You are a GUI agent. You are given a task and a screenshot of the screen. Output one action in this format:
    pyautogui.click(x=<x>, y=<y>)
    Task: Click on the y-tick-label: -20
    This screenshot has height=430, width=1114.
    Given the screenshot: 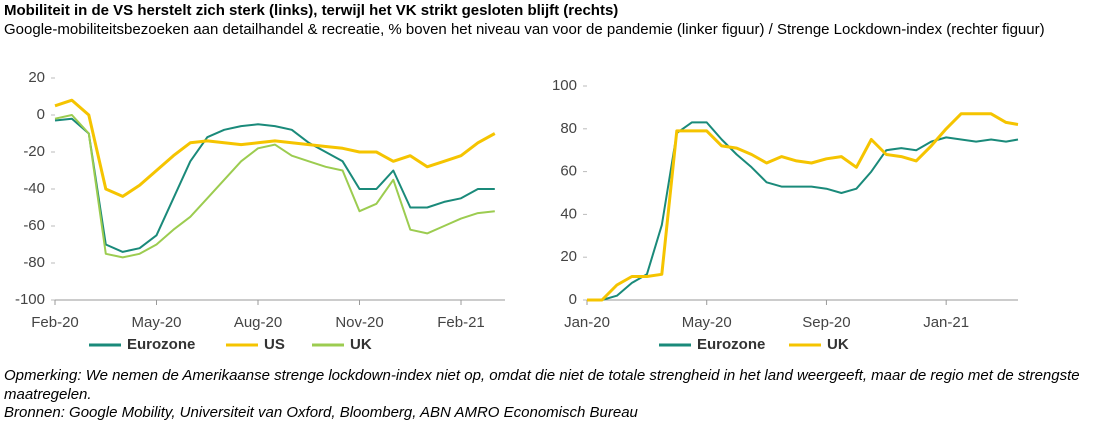 What is the action you would take?
    pyautogui.click(x=34, y=151)
    